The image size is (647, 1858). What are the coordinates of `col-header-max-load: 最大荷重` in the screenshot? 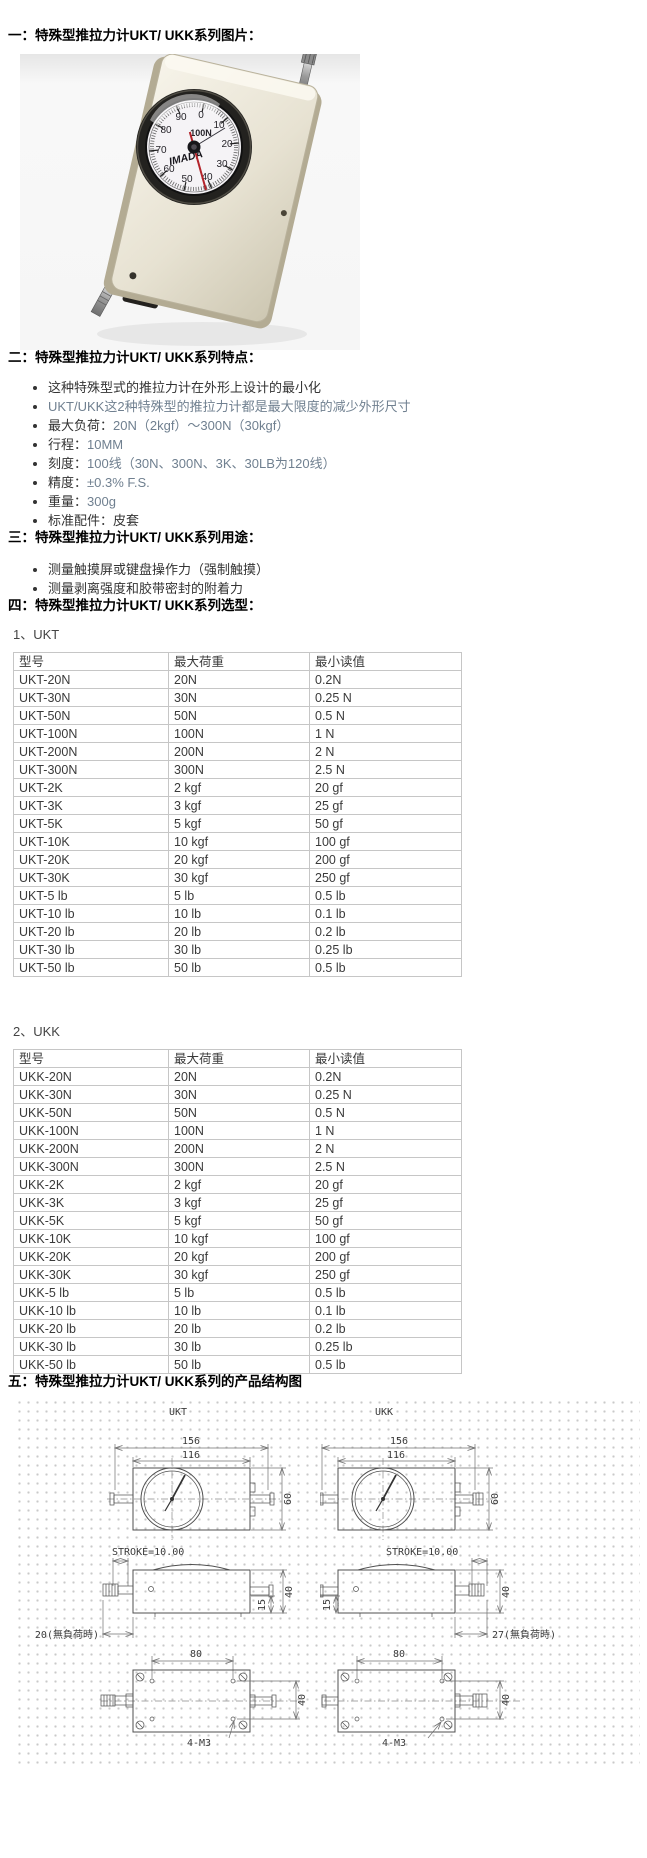 It's located at (239, 1058).